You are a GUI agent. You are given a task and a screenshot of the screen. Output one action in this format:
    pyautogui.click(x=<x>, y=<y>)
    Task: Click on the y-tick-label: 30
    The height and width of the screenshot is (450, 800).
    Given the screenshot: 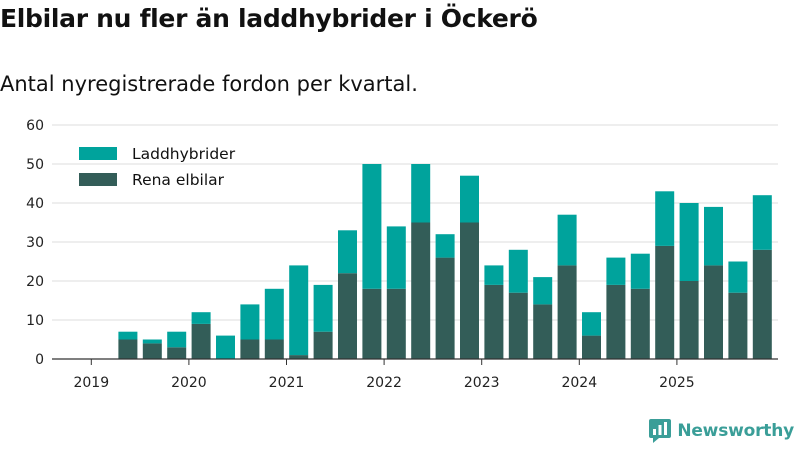 What is the action you would take?
    pyautogui.click(x=35, y=243)
    